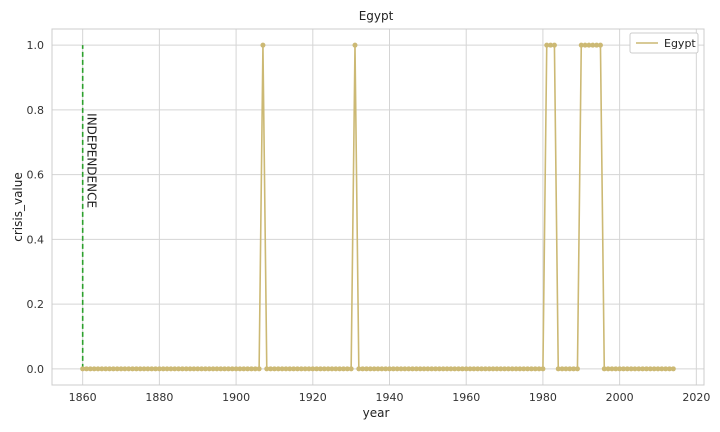 The image size is (720, 432). I want to click on x-tick-label: 1880, so click(159, 397).